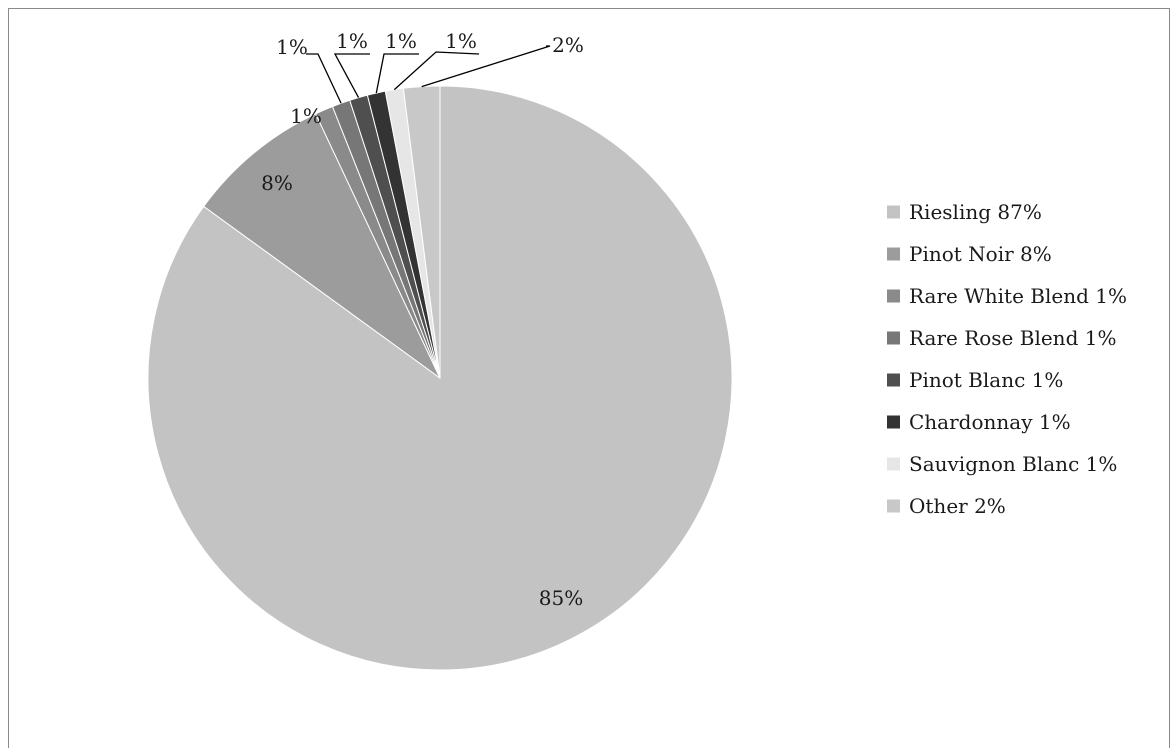  Describe the element at coordinates (306, 116) in the screenshot. I see `data-label-rare-white-blend: 1%` at that location.